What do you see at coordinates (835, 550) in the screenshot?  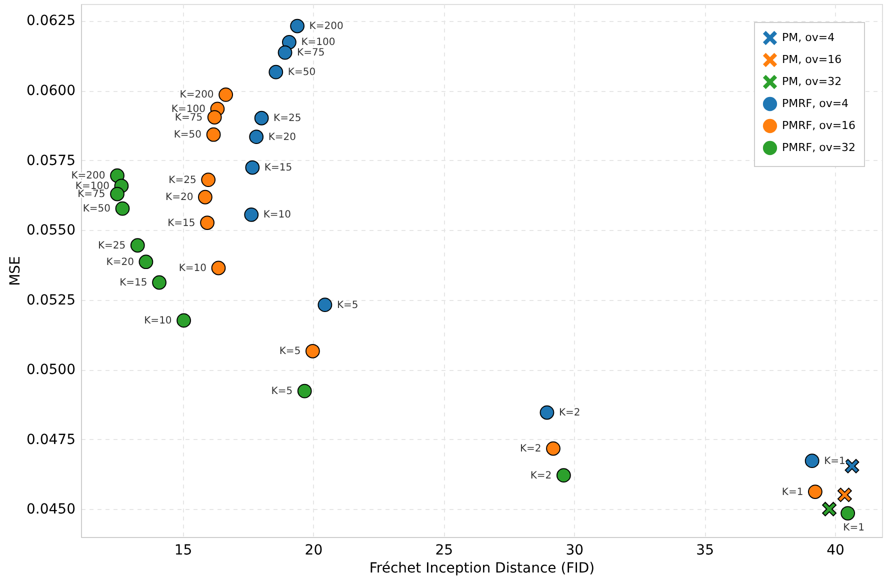 I see `x-tick-label: 40` at bounding box center [835, 550].